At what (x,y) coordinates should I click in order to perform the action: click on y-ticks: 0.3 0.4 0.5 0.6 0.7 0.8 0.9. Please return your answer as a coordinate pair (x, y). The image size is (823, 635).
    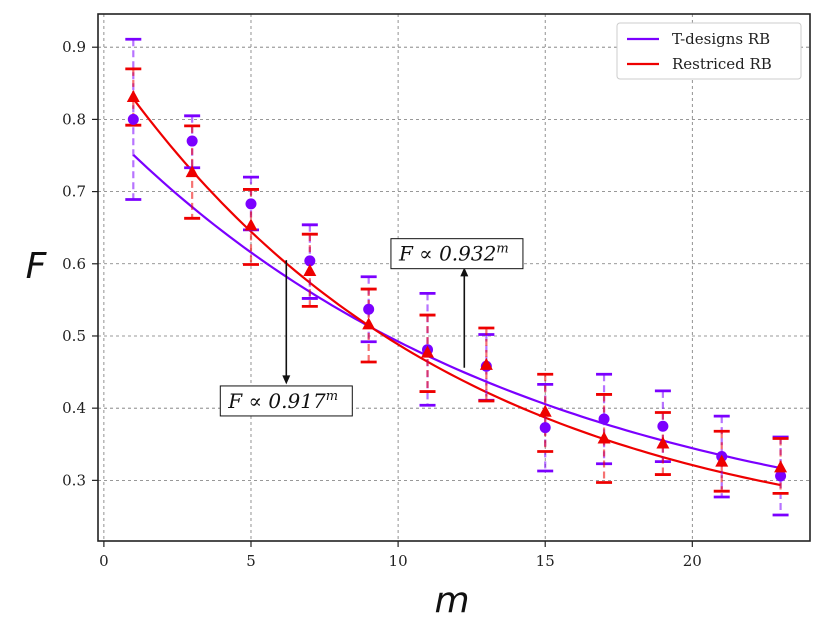
    Looking at the image, I should click on (80, 263).